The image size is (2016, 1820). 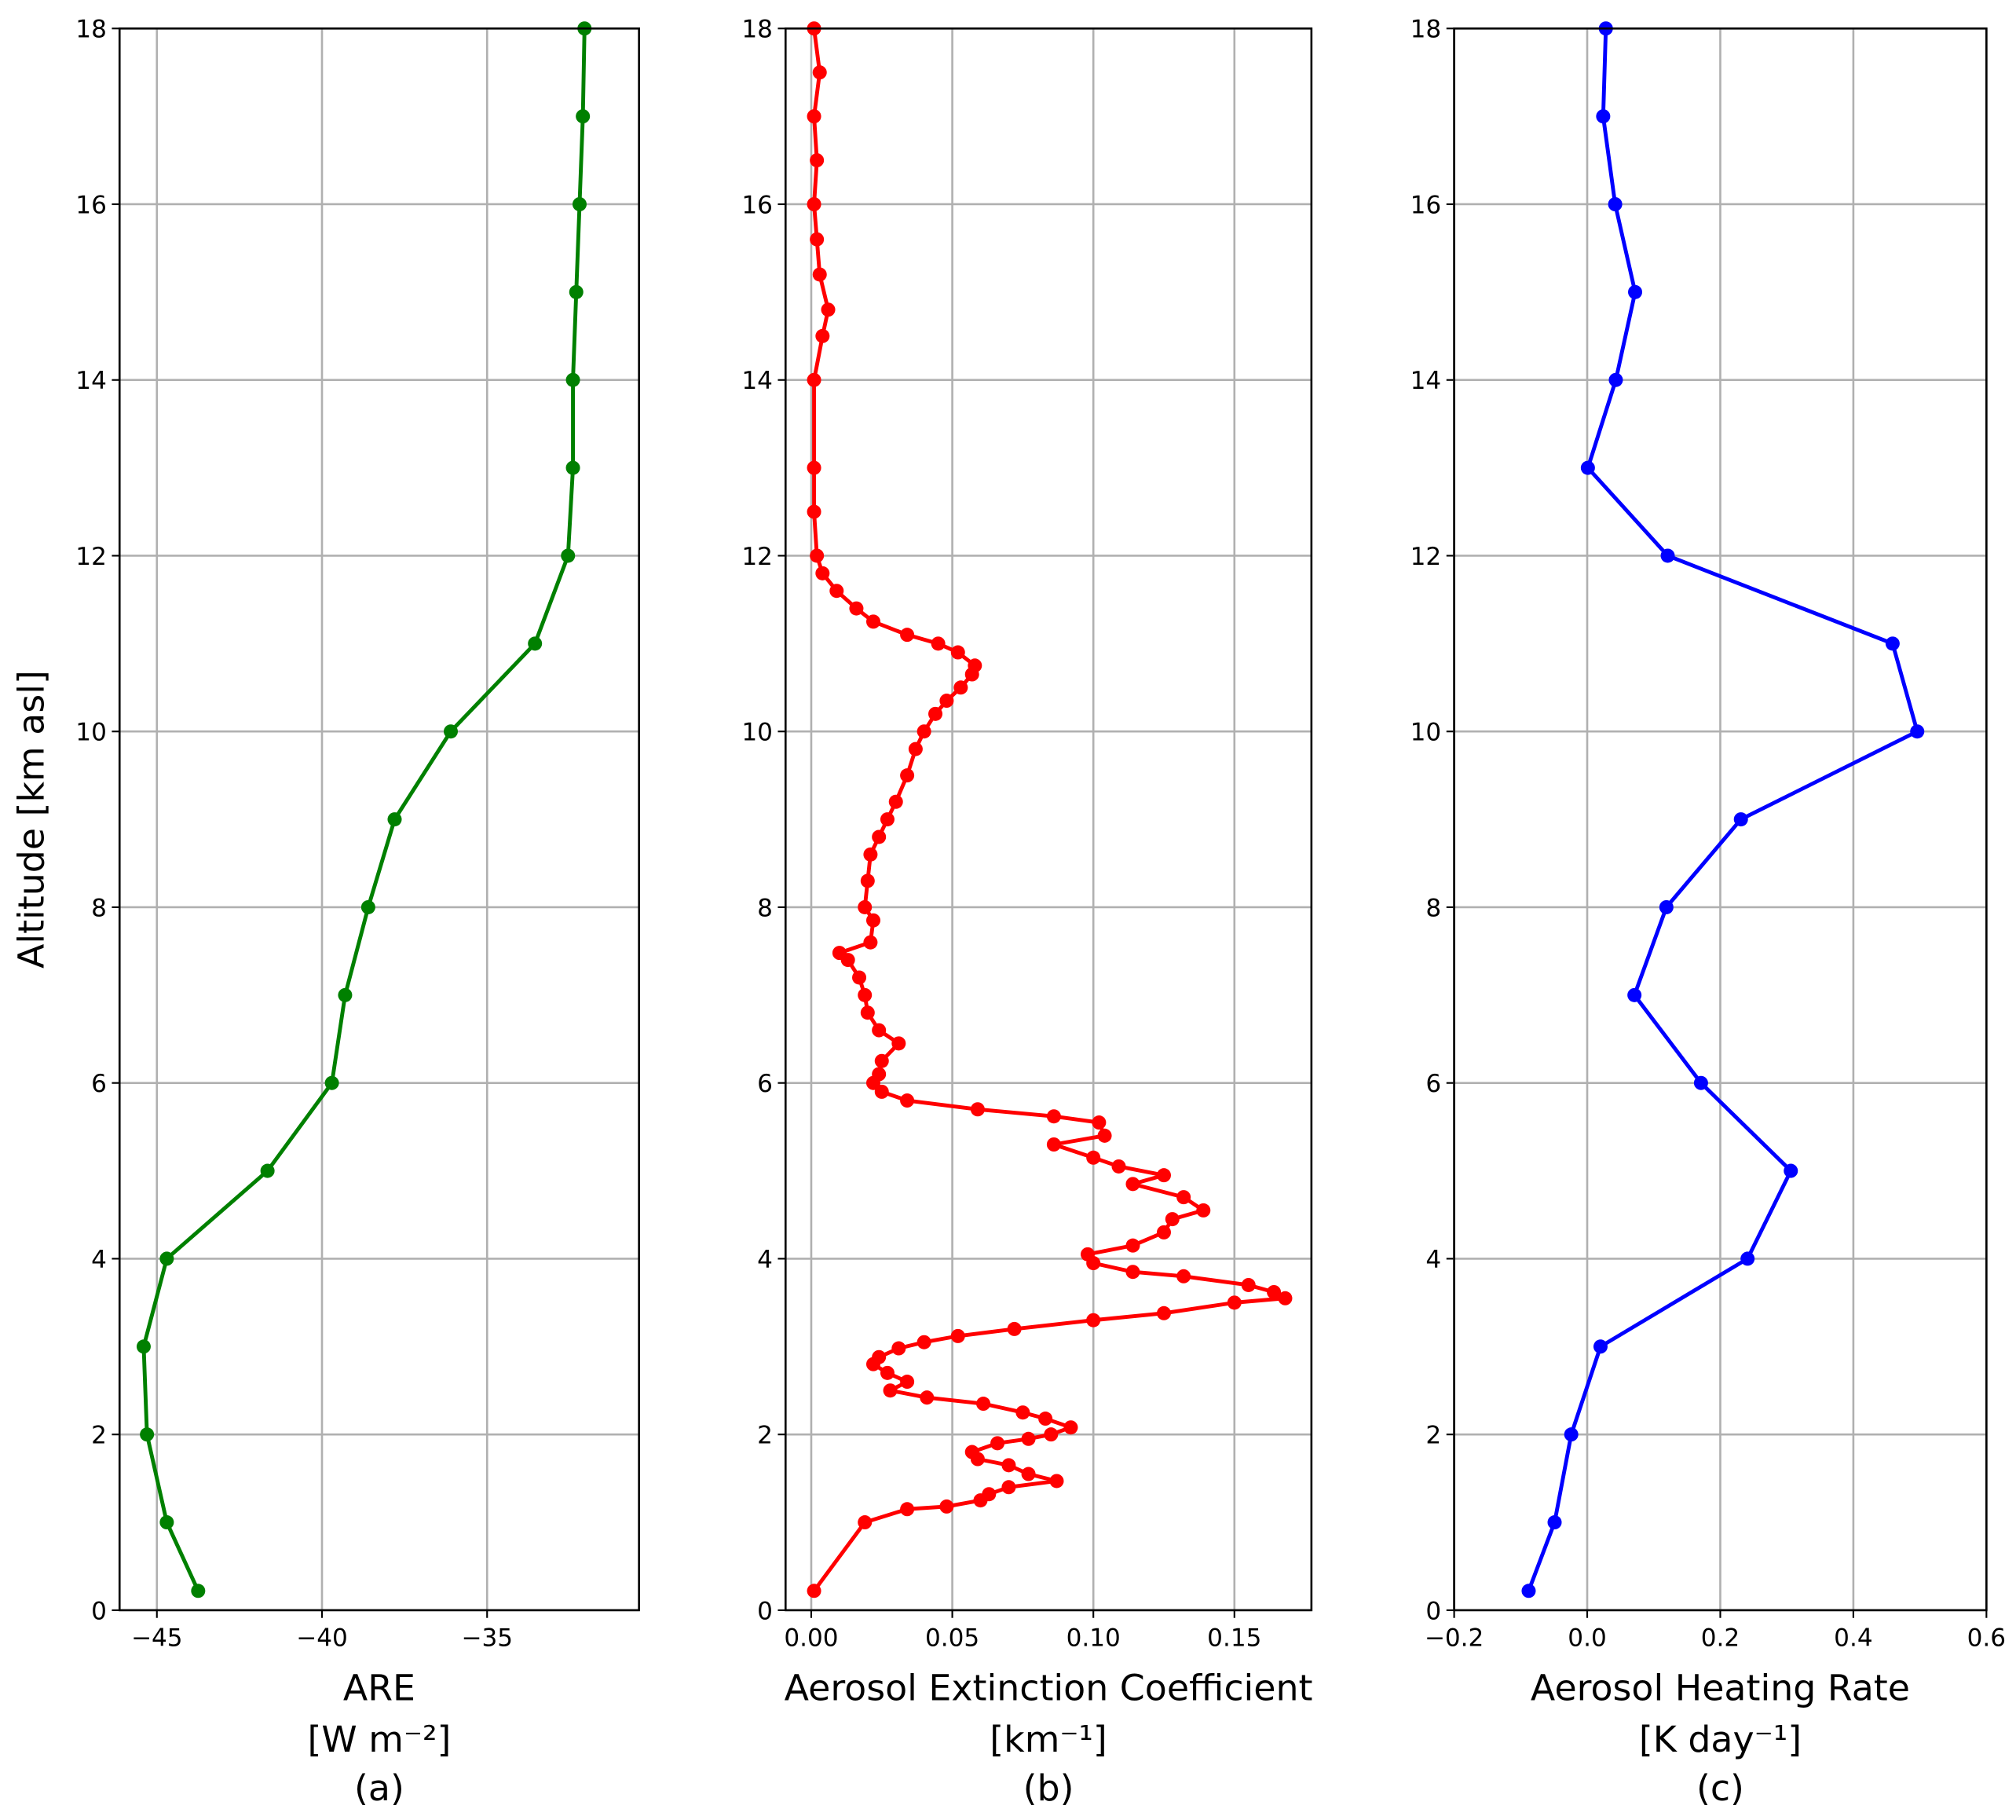 I want to click on x-axis-unit: [K day⁻¹], so click(x=1720, y=1739).